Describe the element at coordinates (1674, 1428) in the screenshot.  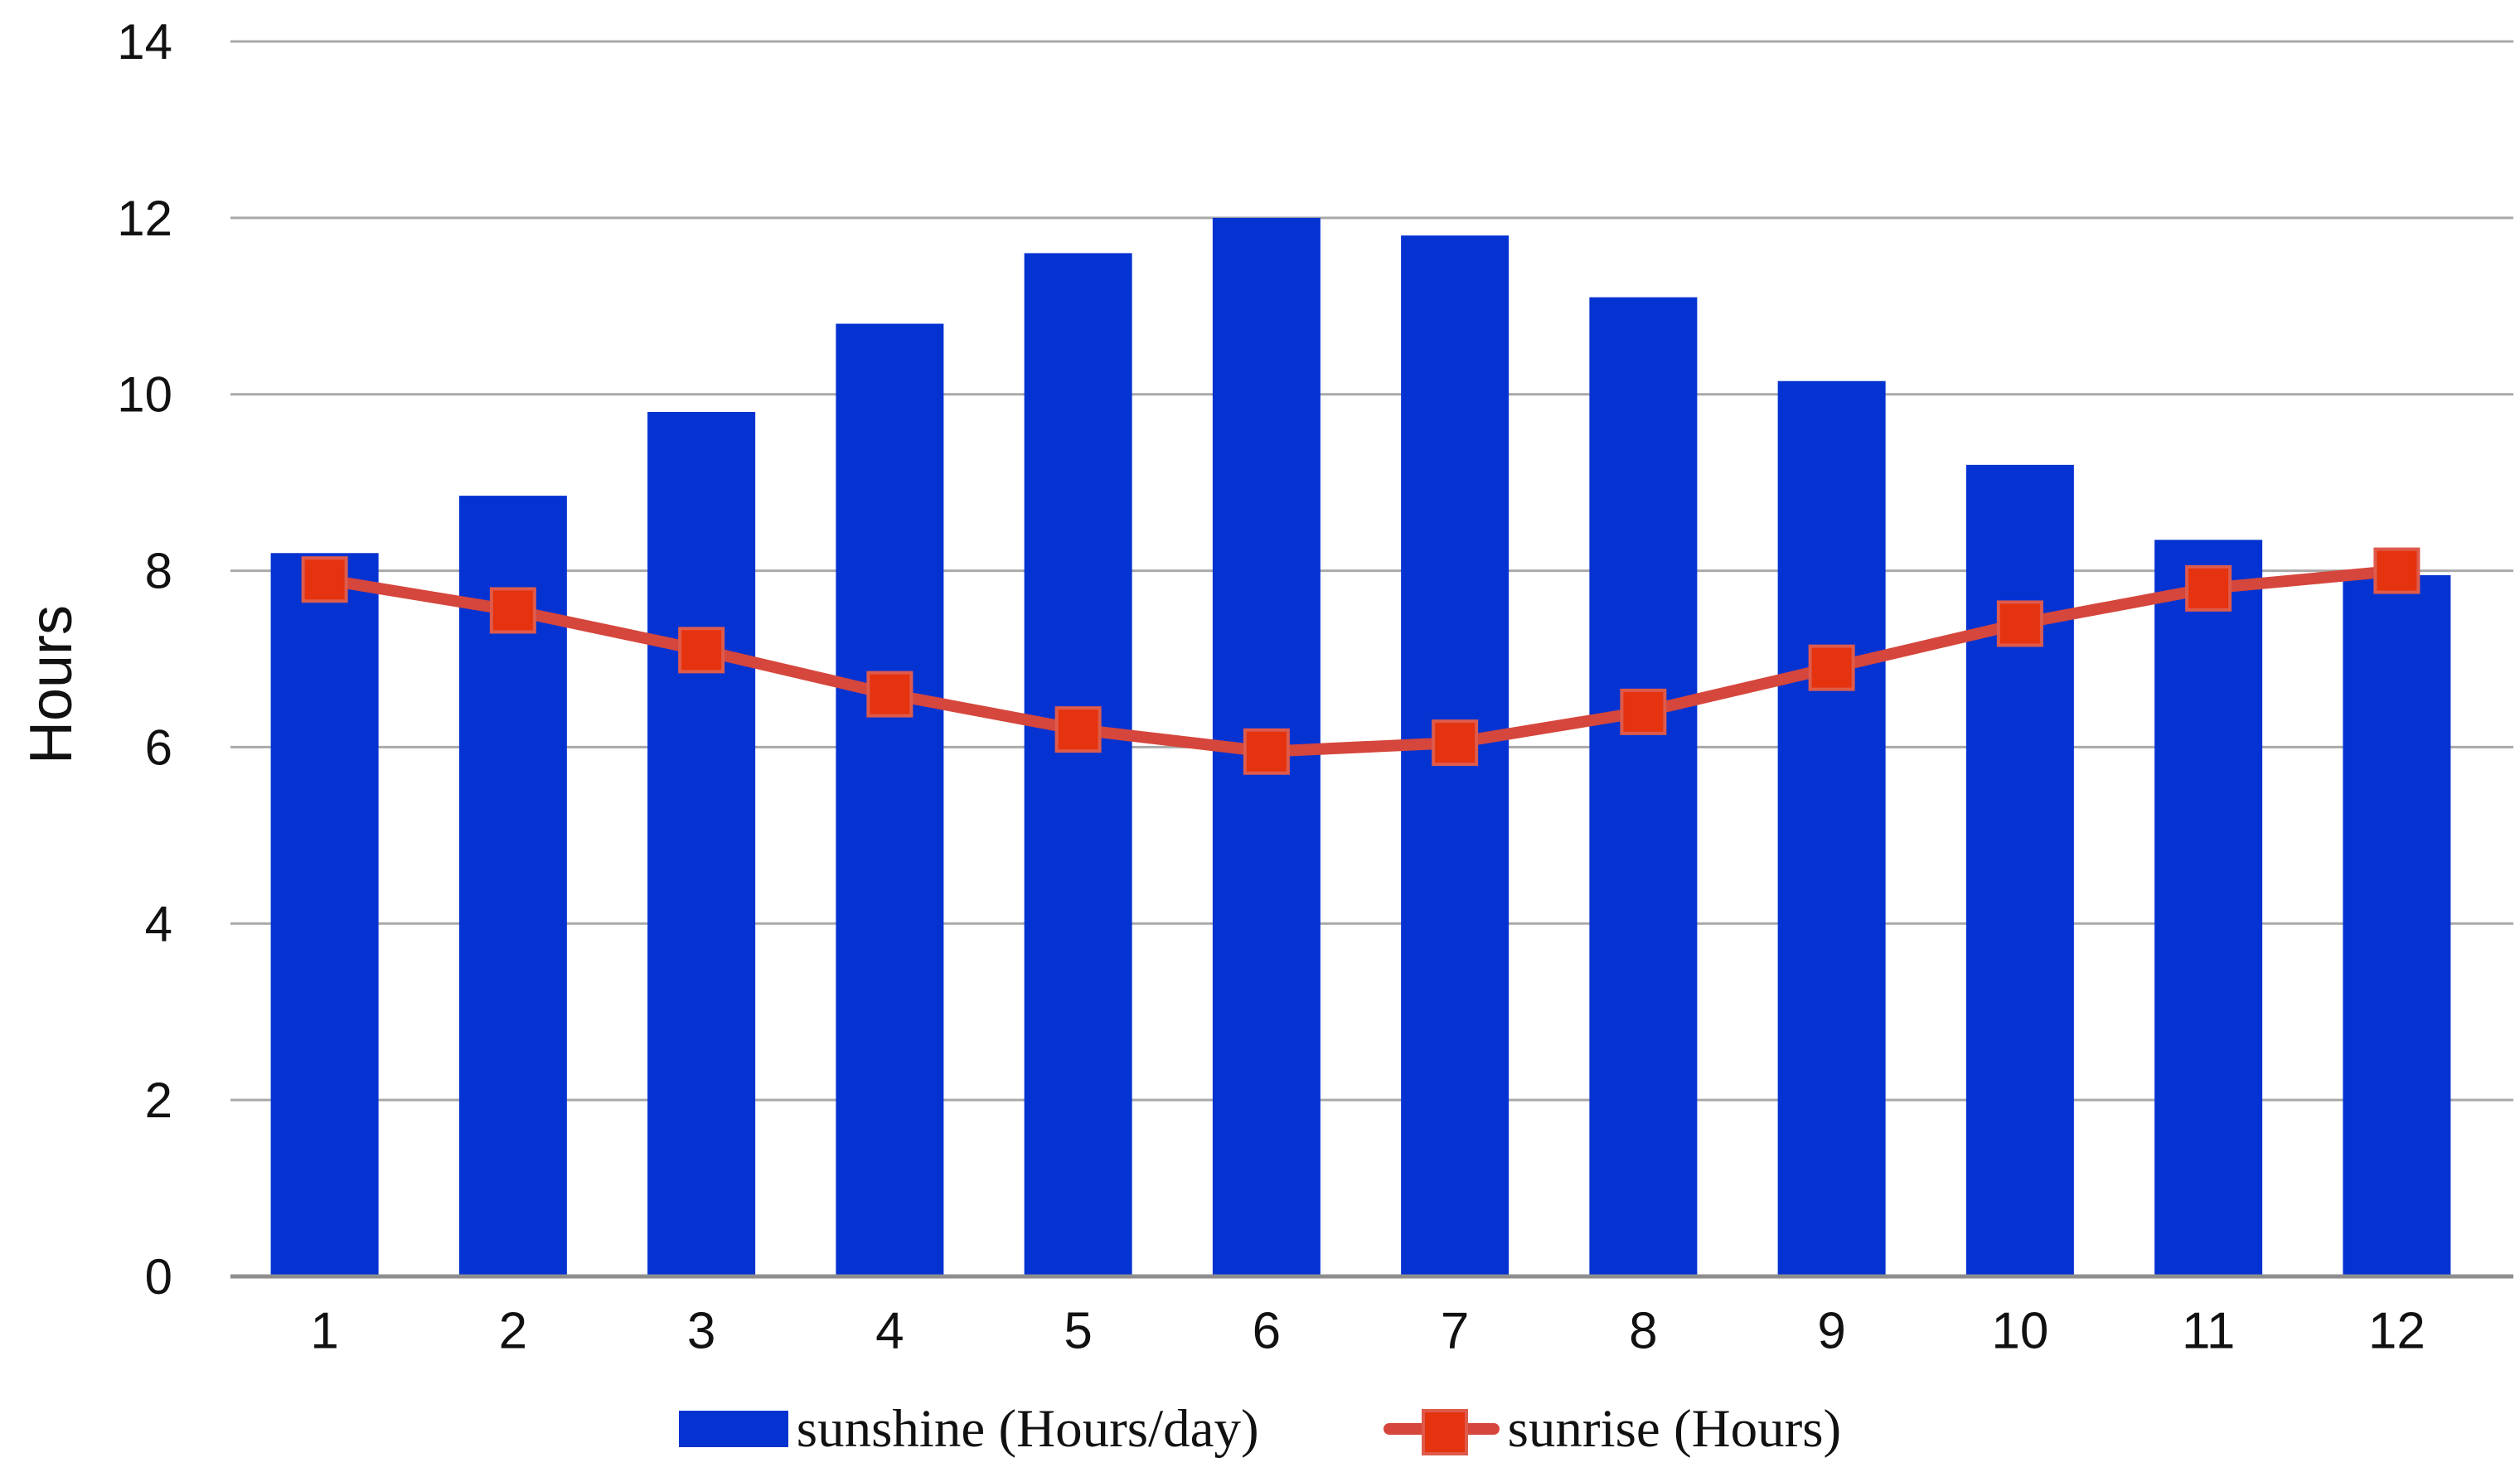
I see `sunrise-legend-label: sunrise (Hours)` at that location.